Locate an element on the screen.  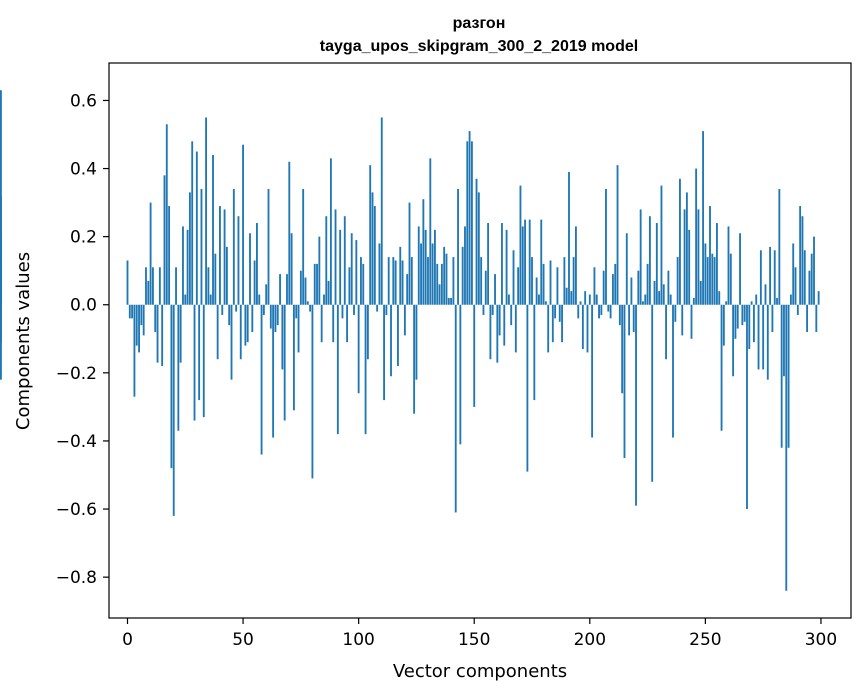
x-tick-label: 300 is located at coordinates (821, 640).